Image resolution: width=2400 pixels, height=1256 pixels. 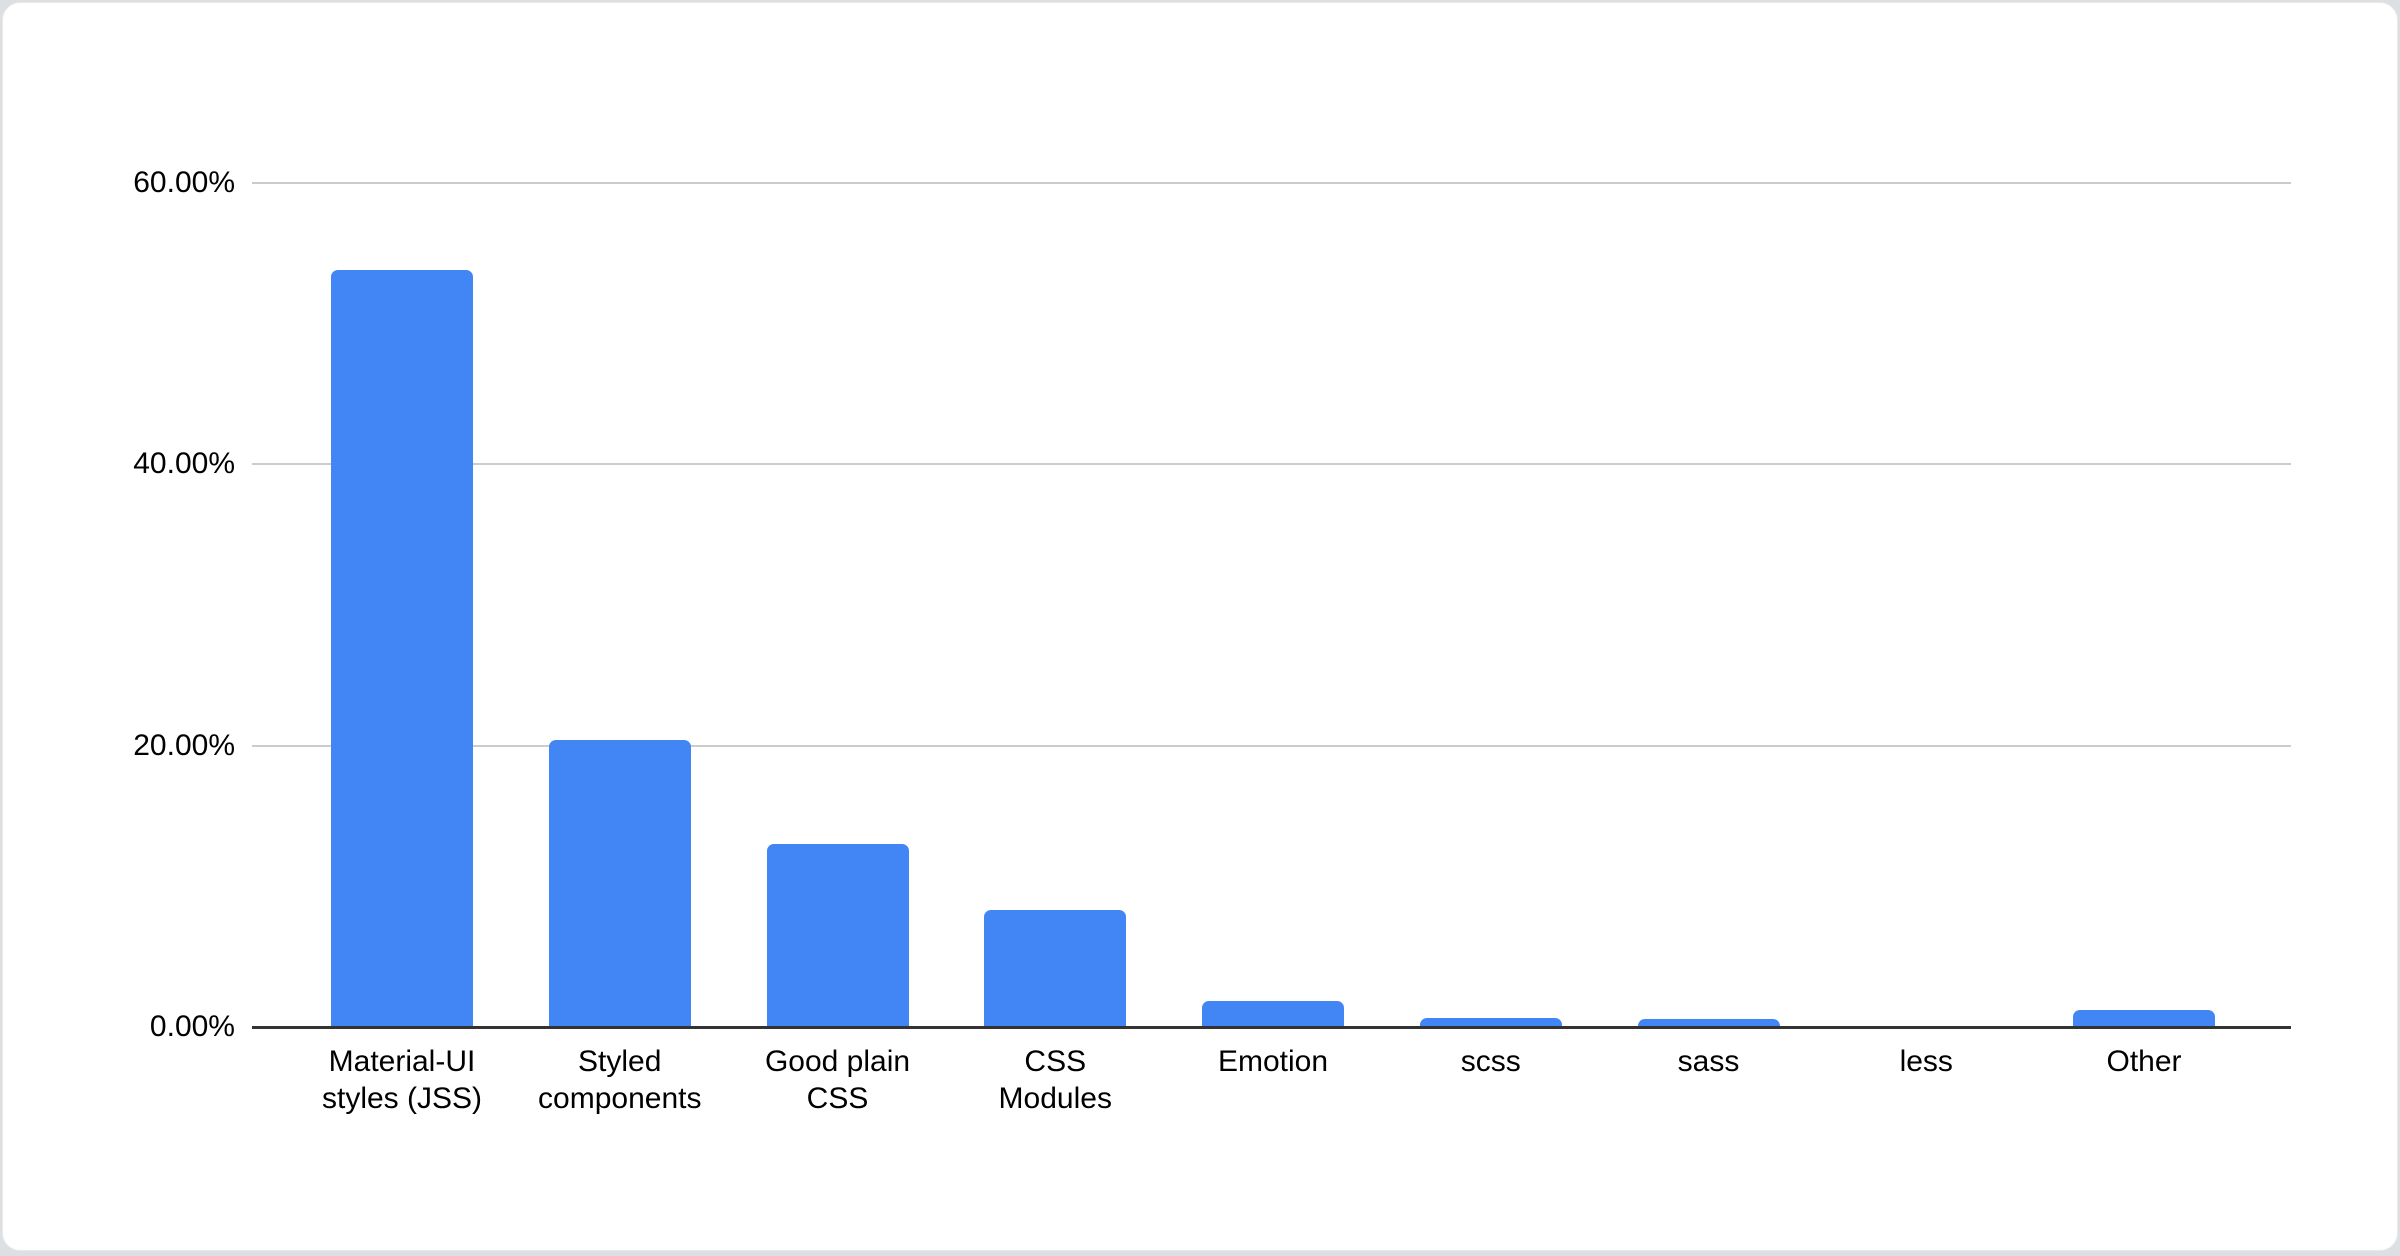 What do you see at coordinates (1490, 1061) in the screenshot?
I see `x-axis-label-scss: scss` at bounding box center [1490, 1061].